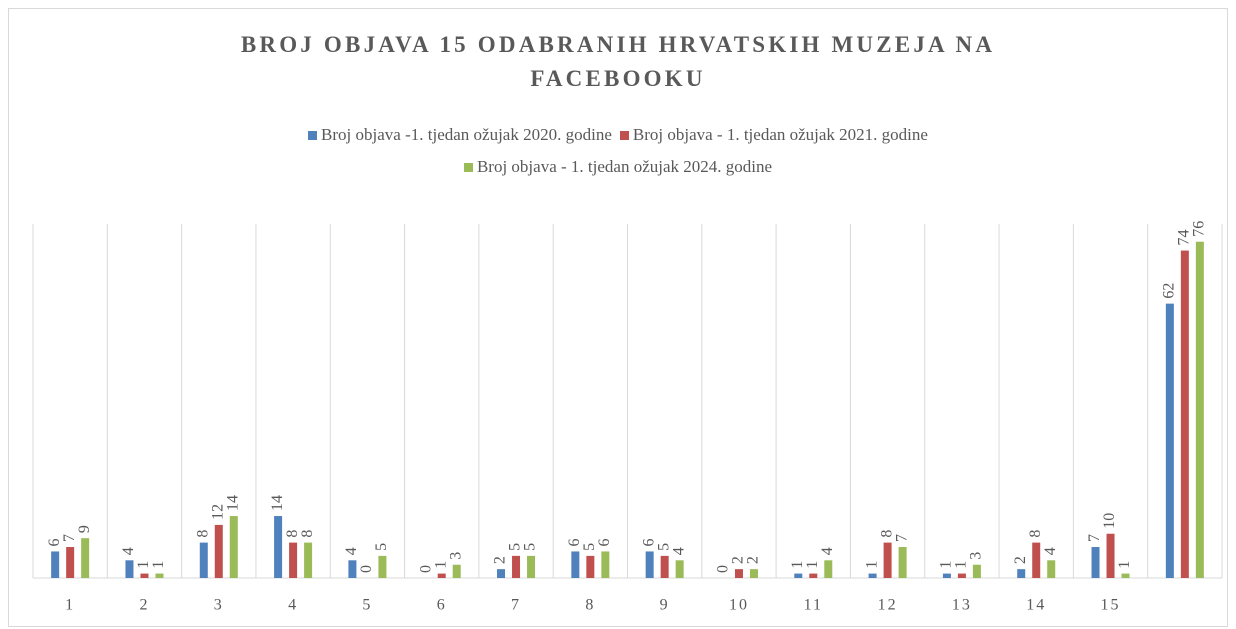 This screenshot has width=1236, height=629. What do you see at coordinates (888, 605) in the screenshot?
I see `x-tick-label: 12` at bounding box center [888, 605].